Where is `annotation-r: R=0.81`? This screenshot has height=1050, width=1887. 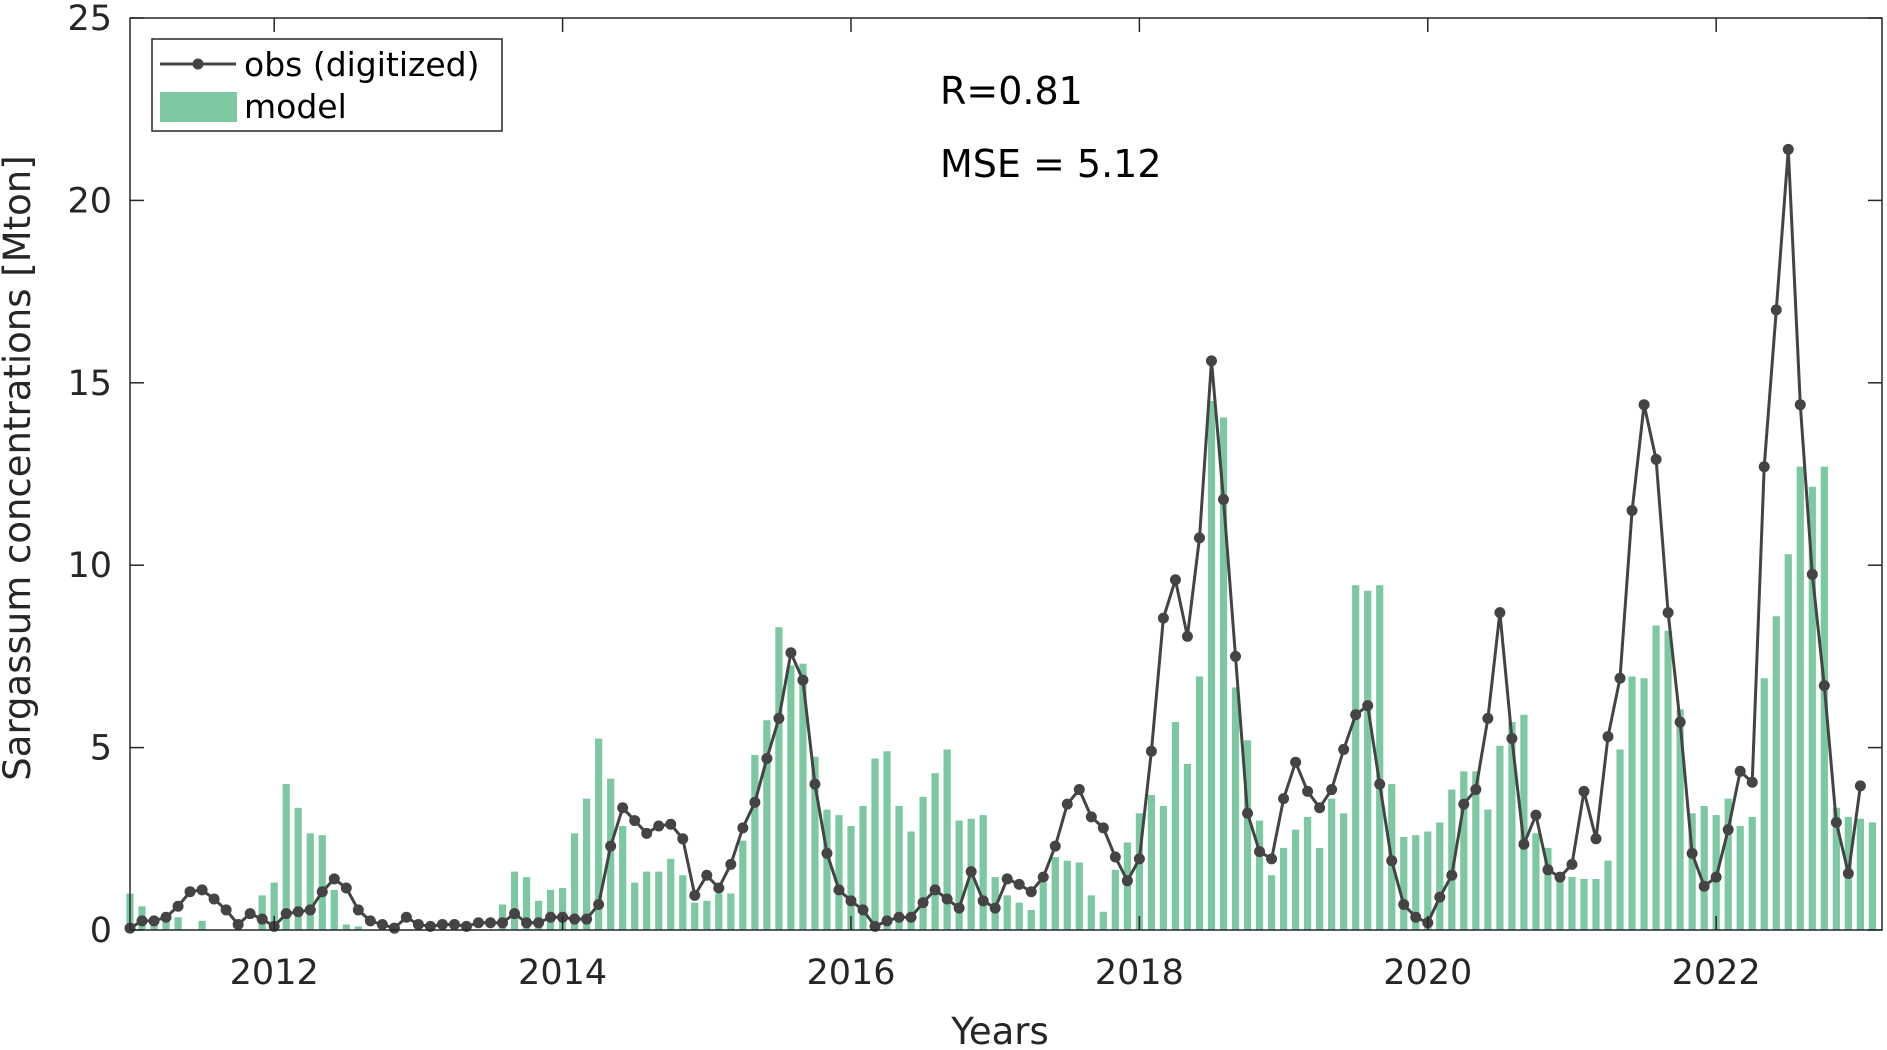 annotation-r: R=0.81 is located at coordinates (1011, 91).